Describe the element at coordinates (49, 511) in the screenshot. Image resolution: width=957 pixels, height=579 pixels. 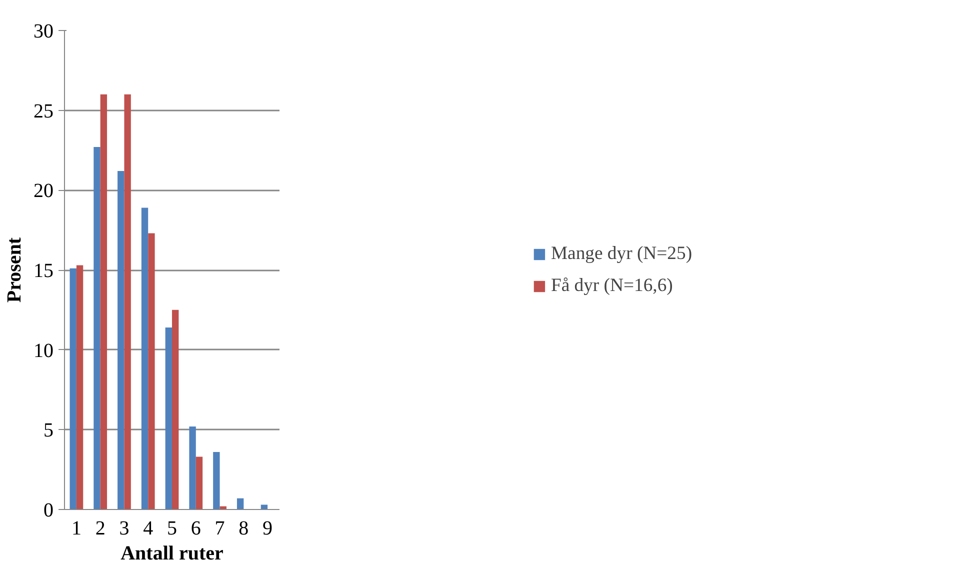
I see `y-tick-label: 0` at that location.